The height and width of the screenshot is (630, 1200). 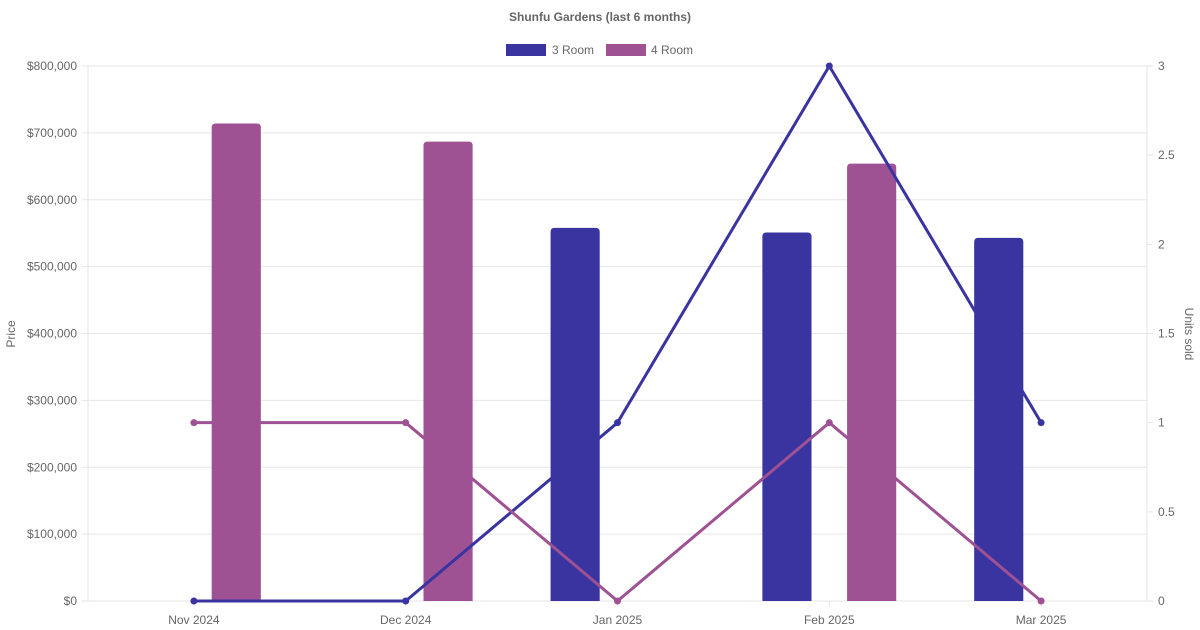 What do you see at coordinates (194, 601) in the screenshot?
I see `point-3-room-nov-2024` at bounding box center [194, 601].